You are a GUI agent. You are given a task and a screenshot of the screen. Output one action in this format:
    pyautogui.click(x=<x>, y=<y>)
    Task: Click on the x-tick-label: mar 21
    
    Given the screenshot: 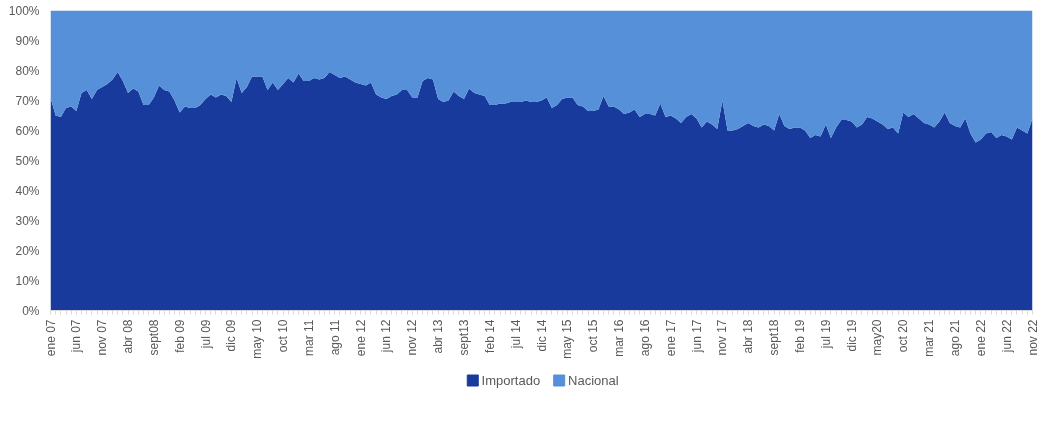 What is the action you would take?
    pyautogui.click(x=929, y=338)
    